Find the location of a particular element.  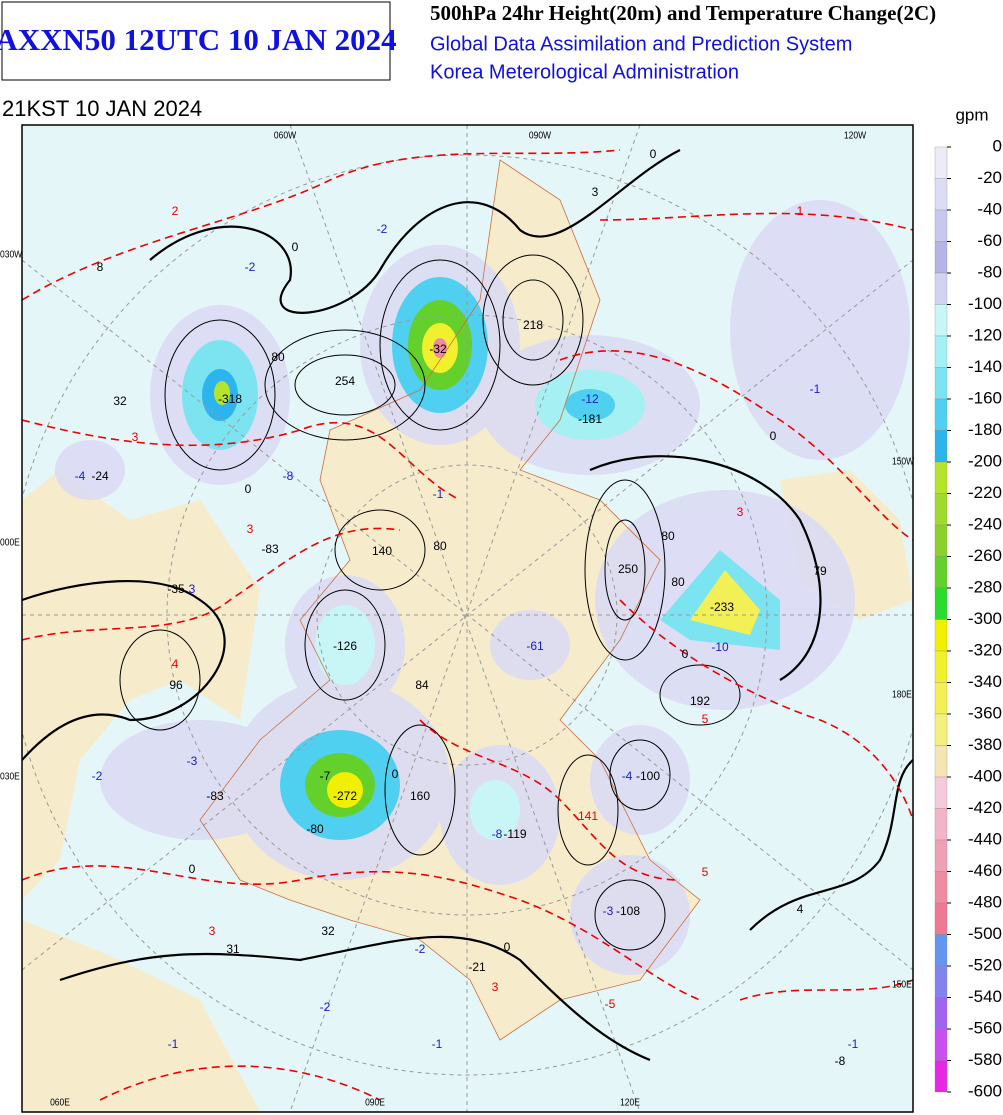

grid-label: 120E is located at coordinates (630, 1102).